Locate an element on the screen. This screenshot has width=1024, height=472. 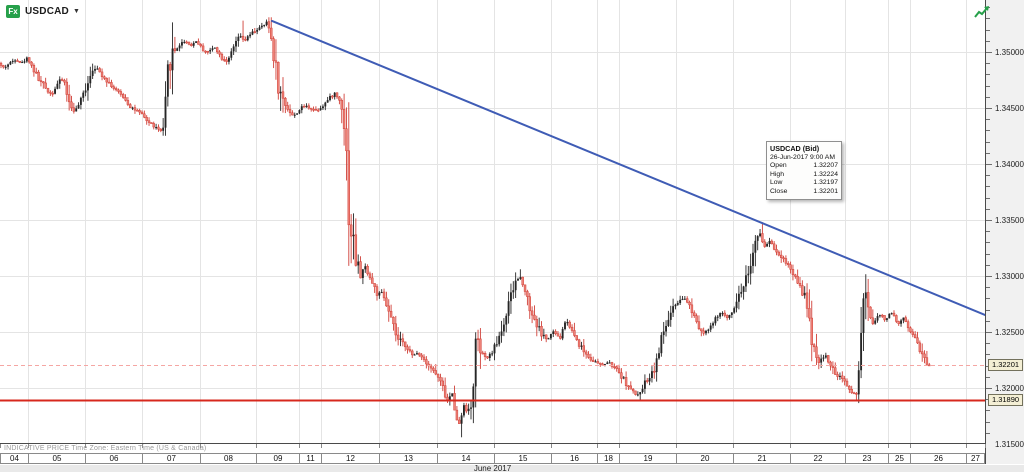
tooltip-title: USDCAD (Bid) is located at coordinates (795, 148).